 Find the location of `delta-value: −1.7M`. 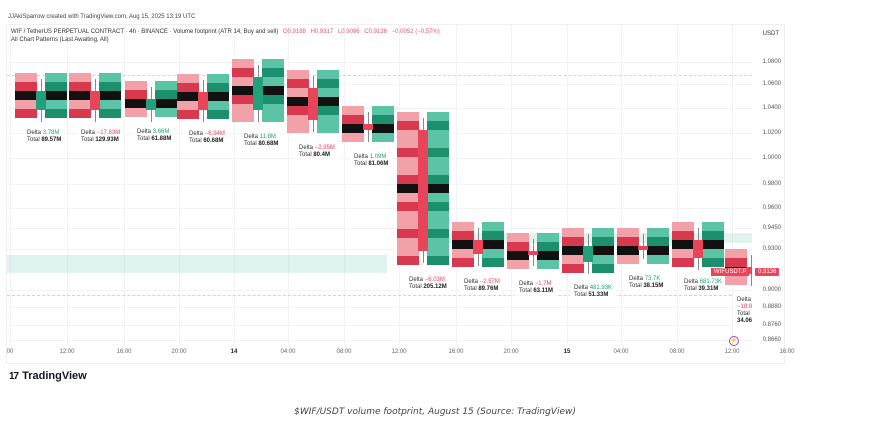

delta-value: −1.7M is located at coordinates (543, 284).